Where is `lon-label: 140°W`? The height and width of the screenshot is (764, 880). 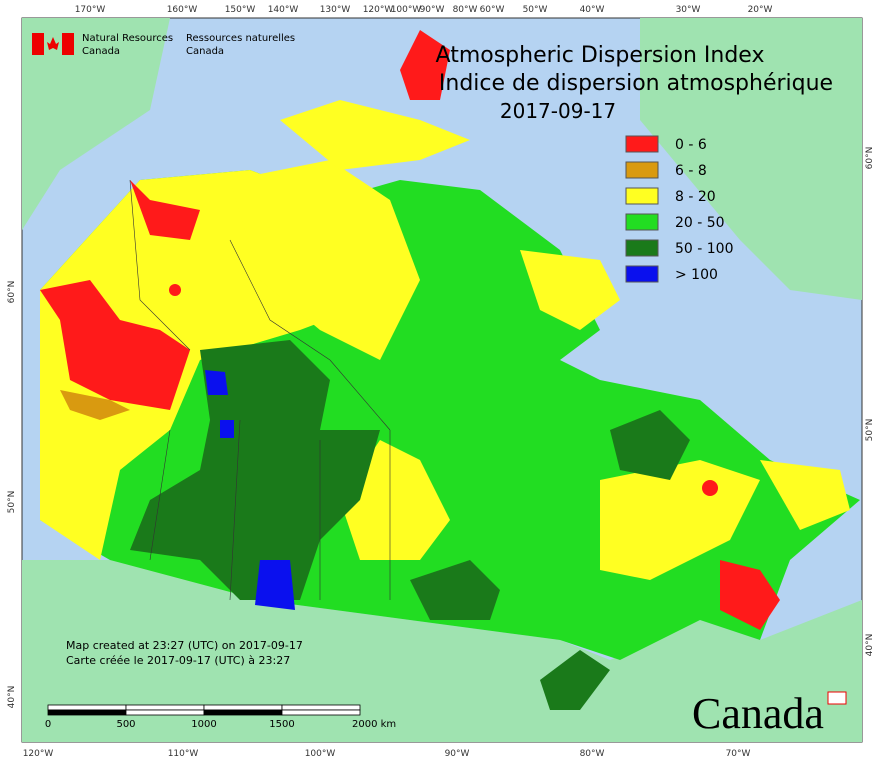 lon-label: 140°W is located at coordinates (283, 10).